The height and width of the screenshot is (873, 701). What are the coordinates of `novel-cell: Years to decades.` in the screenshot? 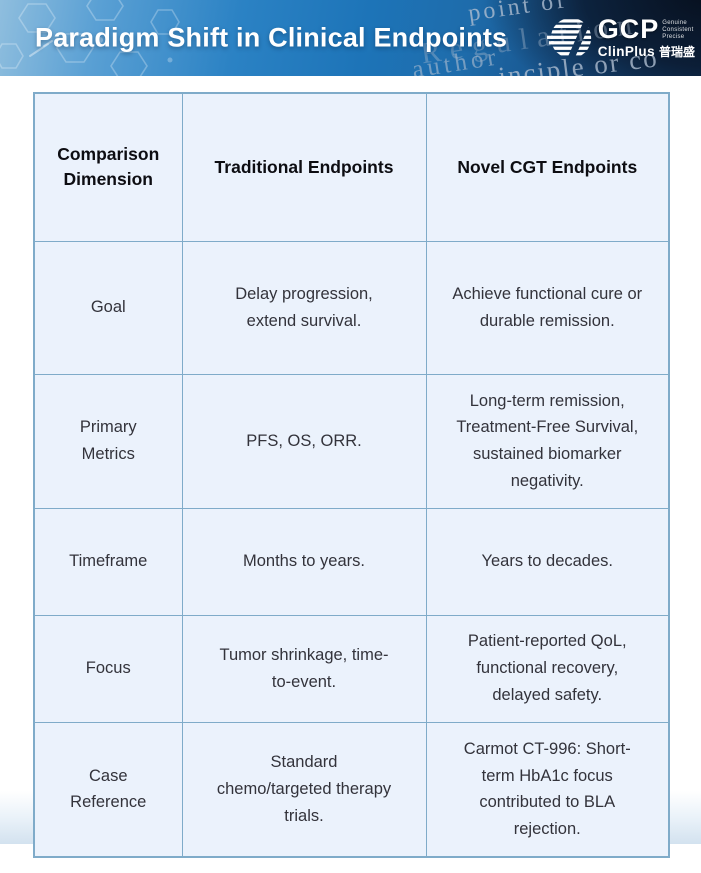 It's located at (547, 561).